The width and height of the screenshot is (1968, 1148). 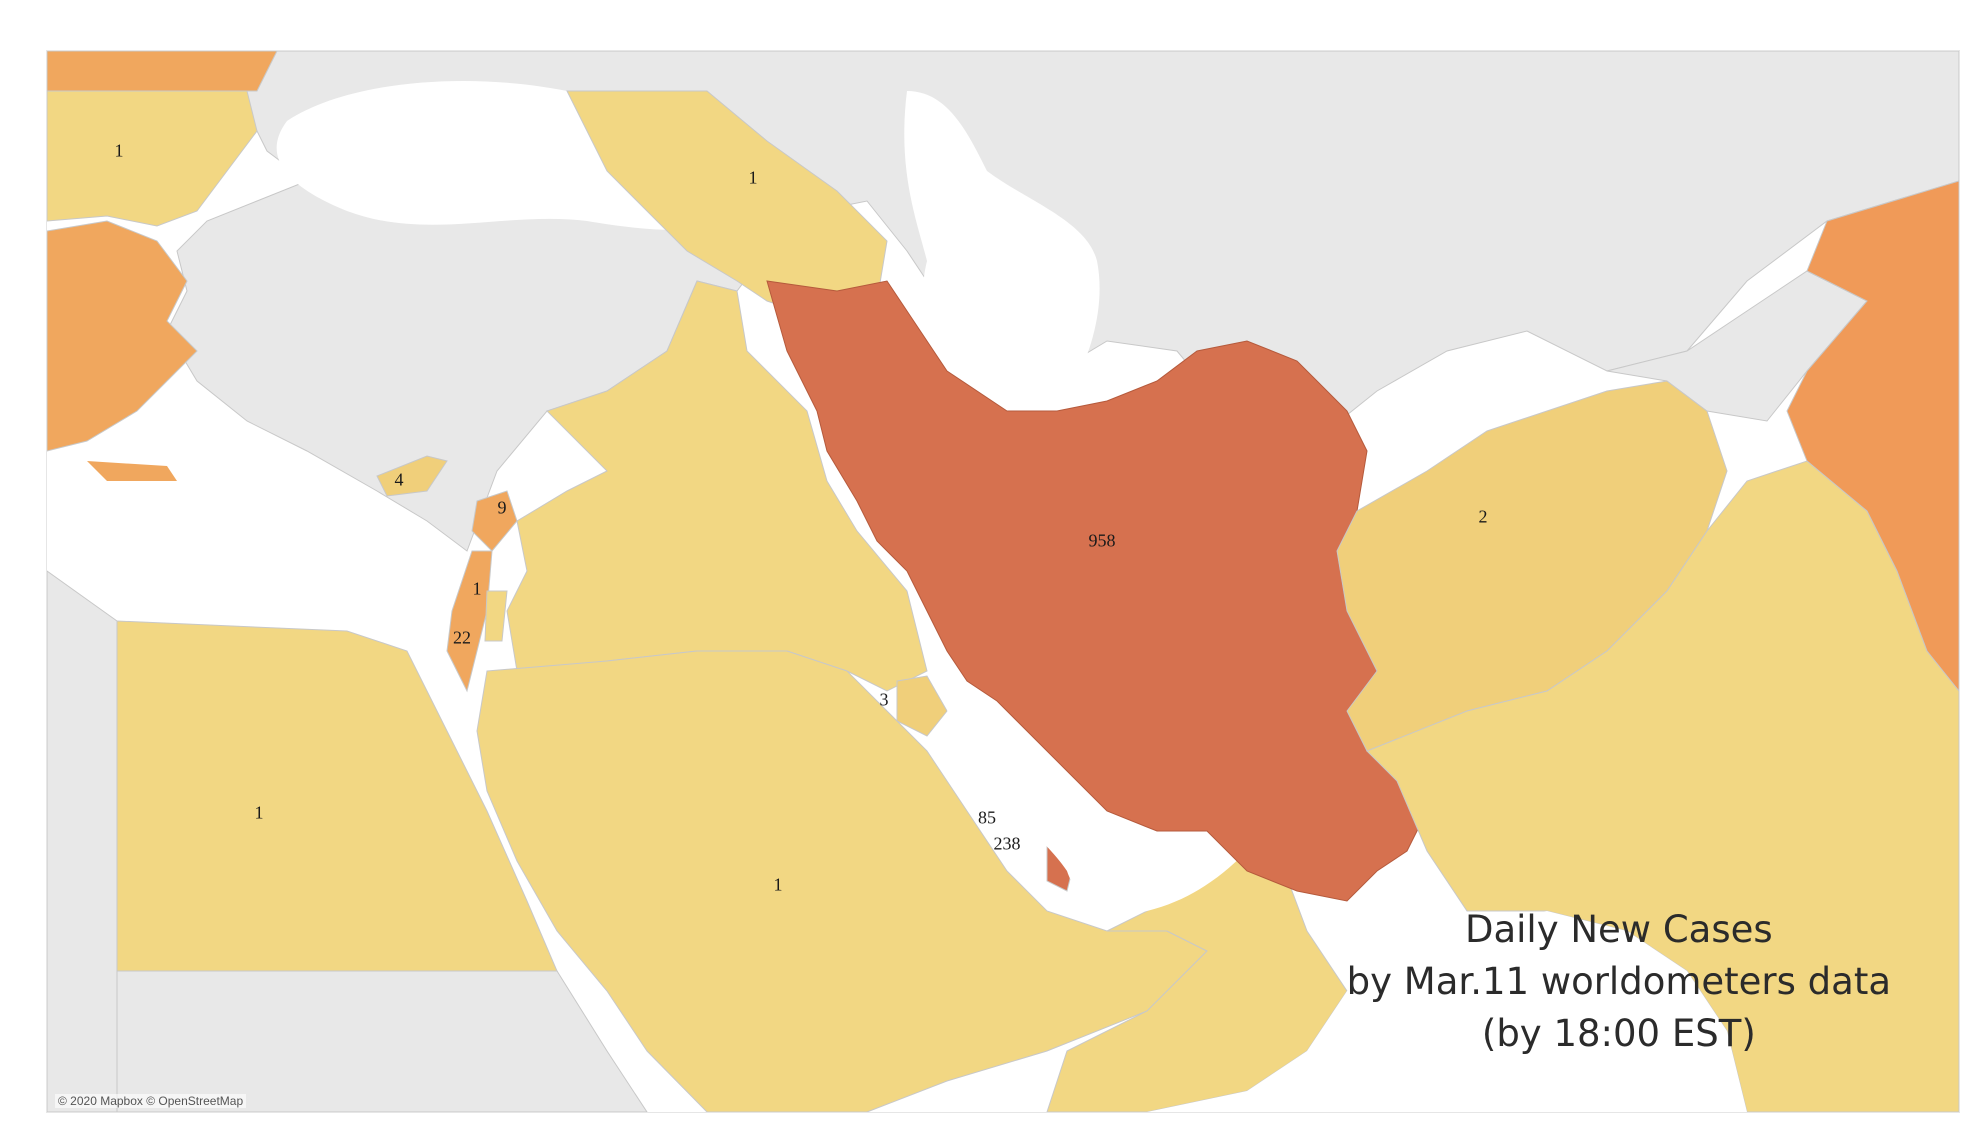 What do you see at coordinates (922, 706) in the screenshot?
I see `region-kuwait` at bounding box center [922, 706].